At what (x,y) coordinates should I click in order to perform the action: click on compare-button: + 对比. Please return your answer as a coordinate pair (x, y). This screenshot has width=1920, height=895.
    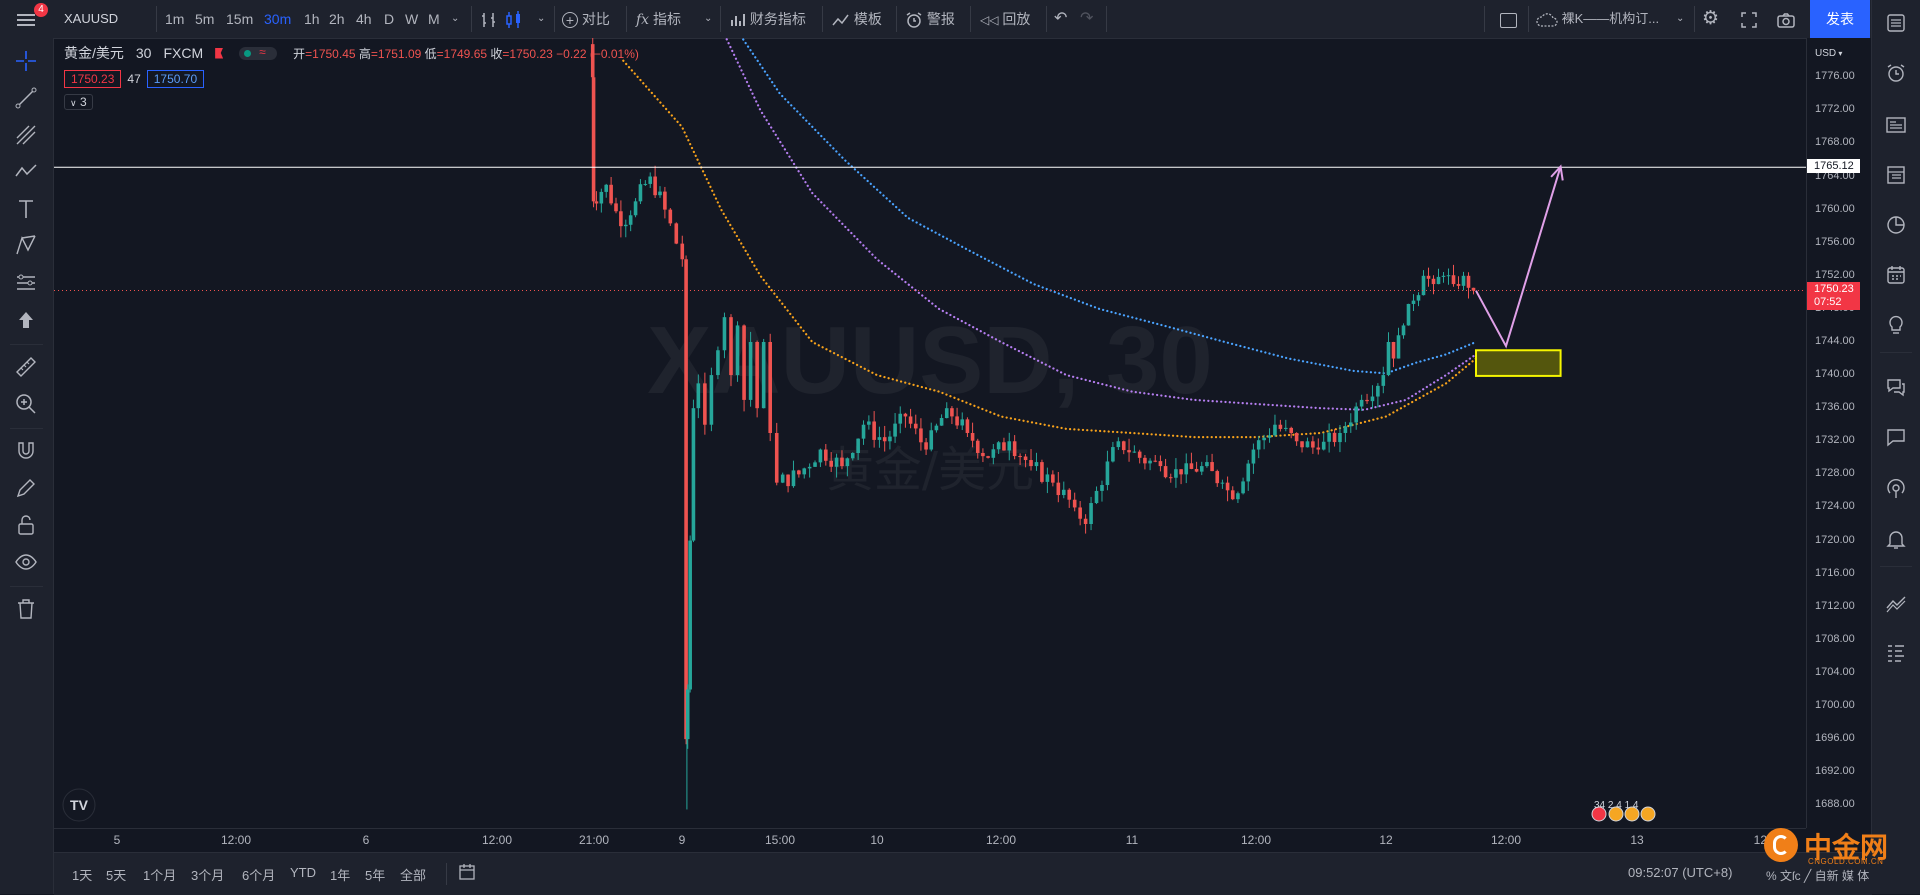
    Looking at the image, I should click on (586, 19).